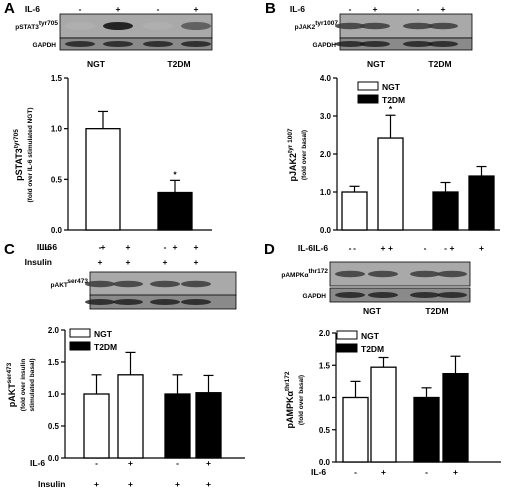 This screenshot has width=520, height=497. Describe the element at coordinates (325, 333) in the screenshot. I see `y-tick-label: 2.0` at that location.